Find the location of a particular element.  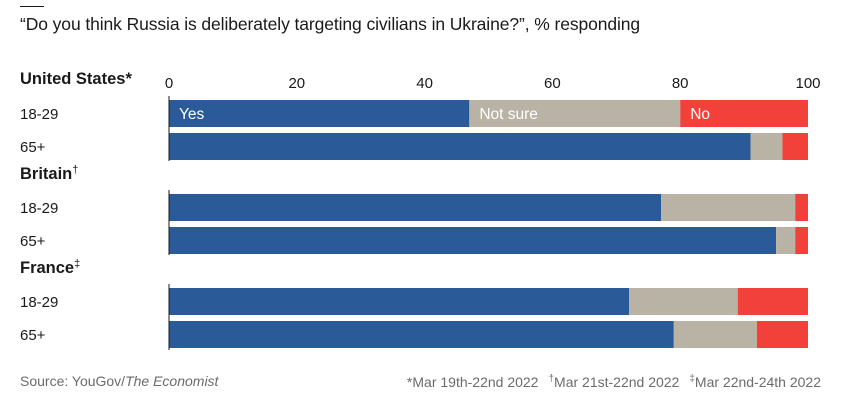

x-tick-label: 0 is located at coordinates (169, 83).